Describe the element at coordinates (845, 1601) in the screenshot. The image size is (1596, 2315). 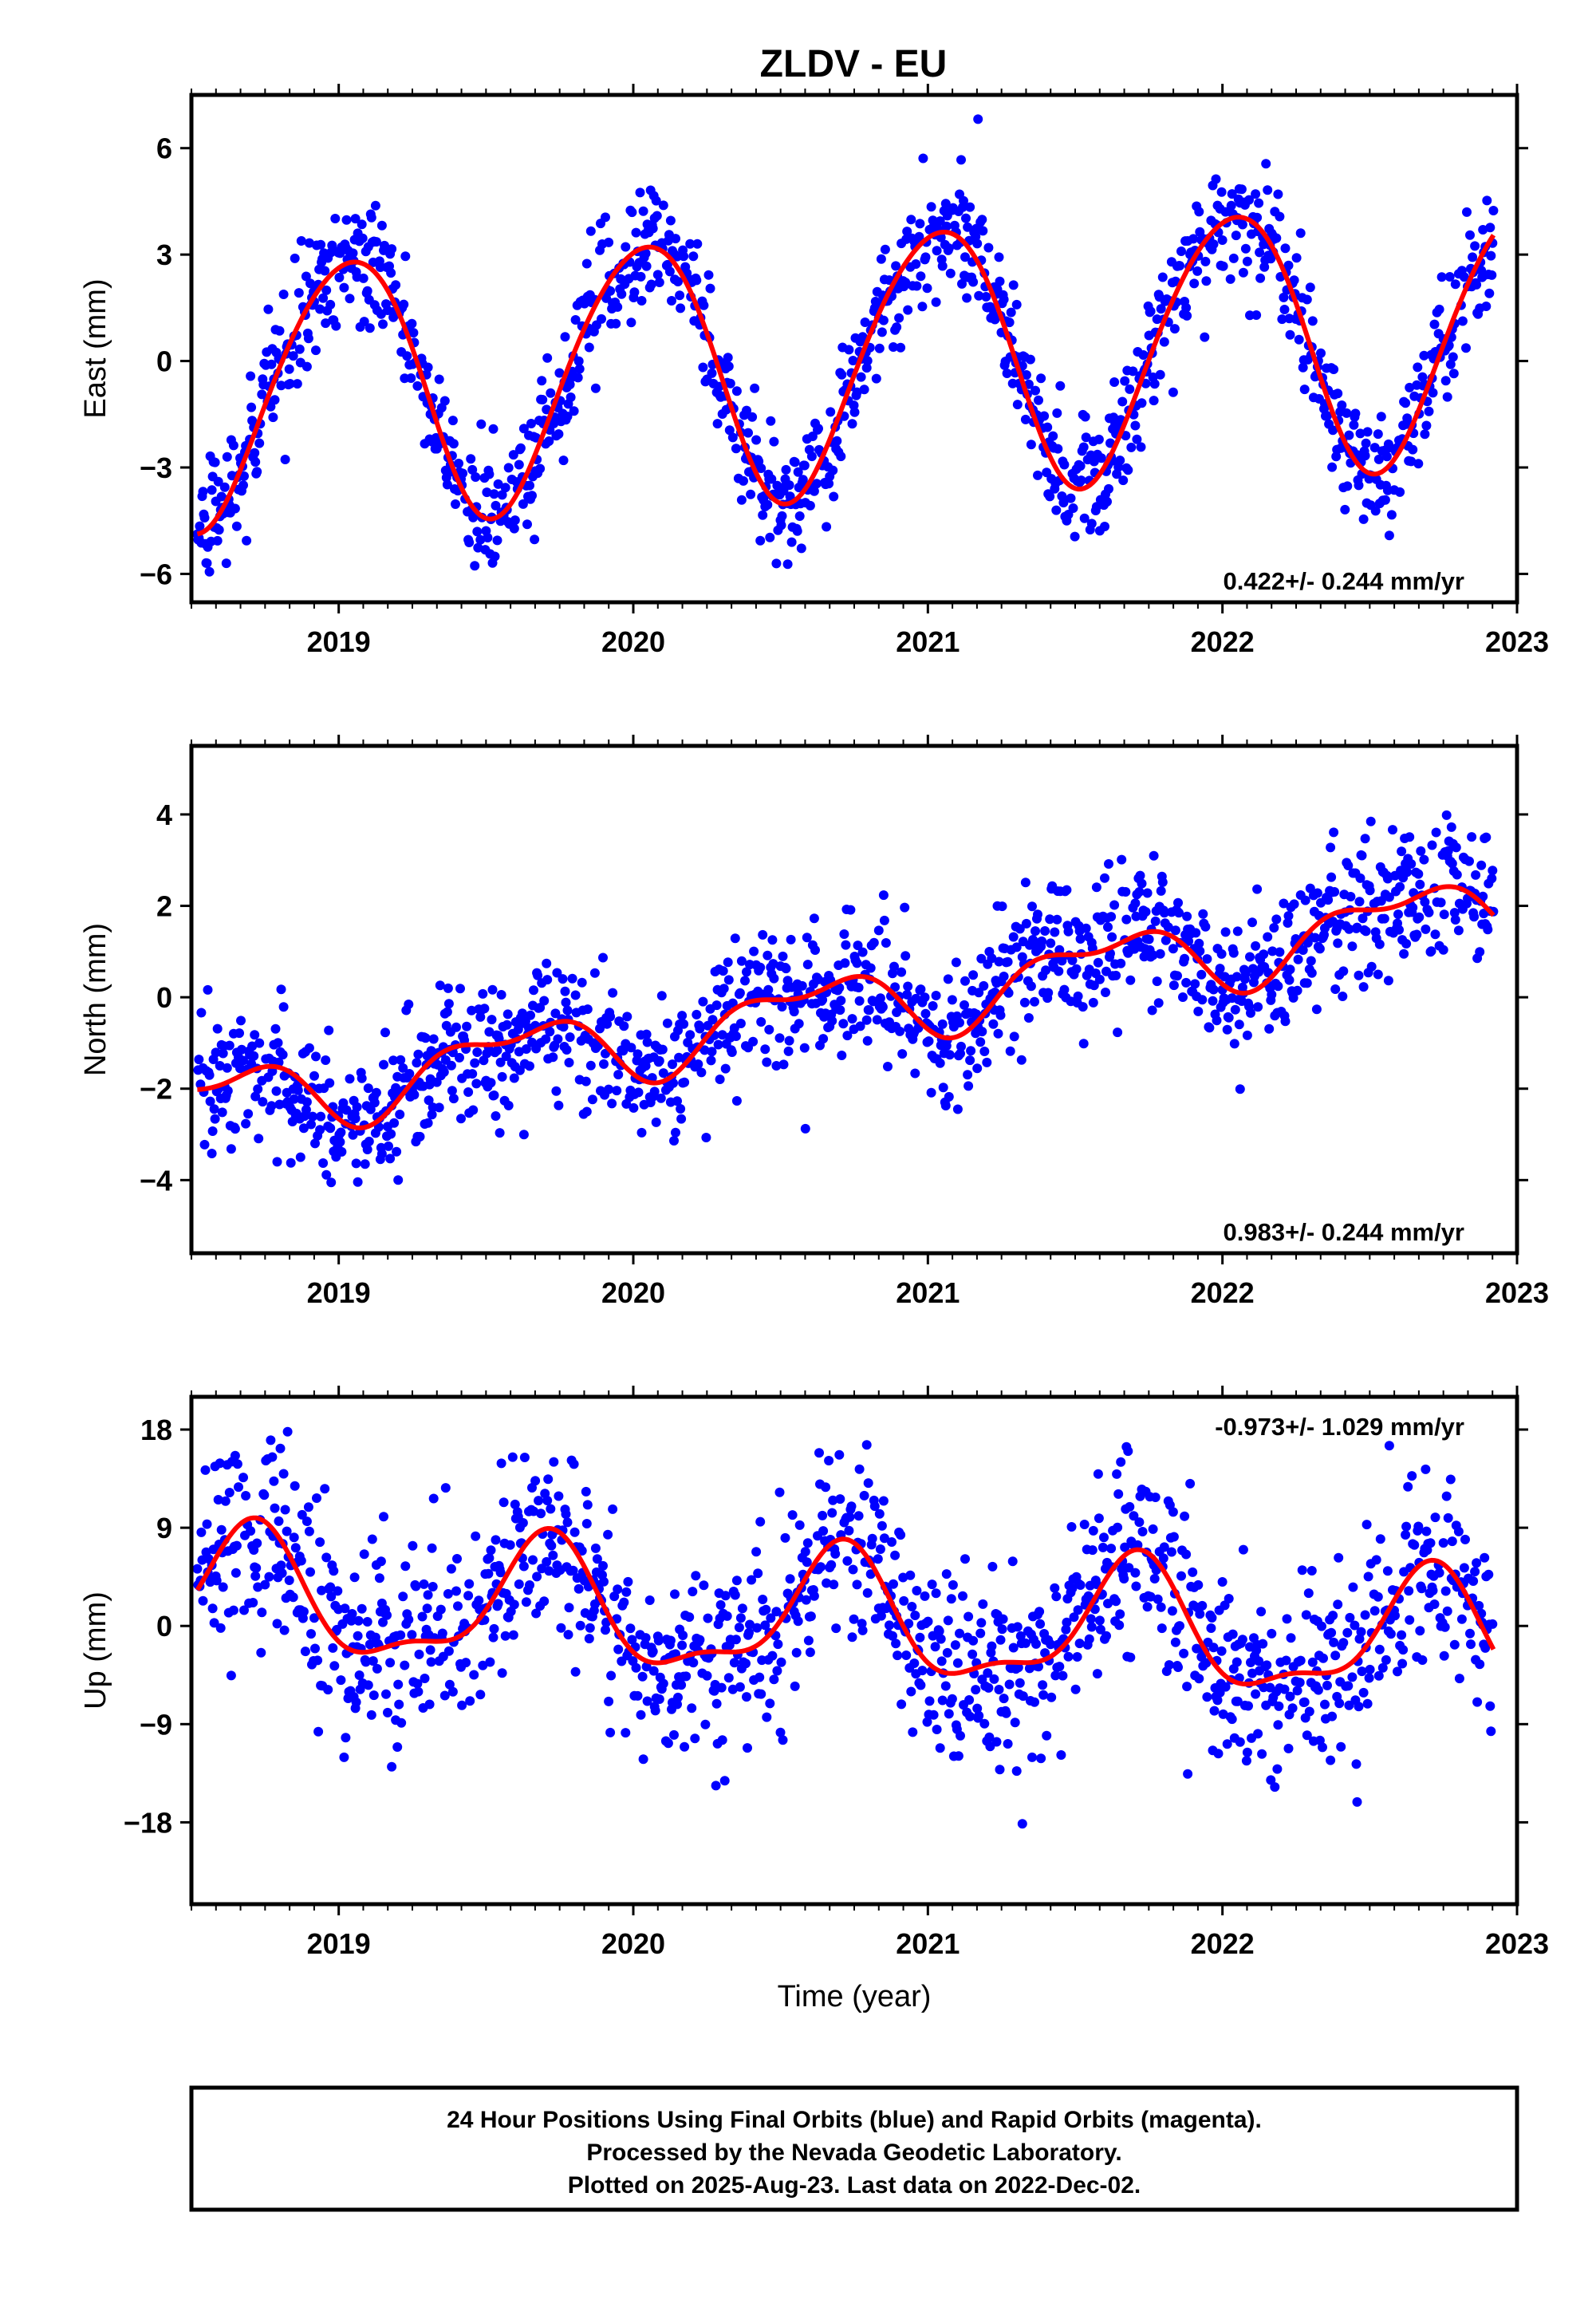
I see `up-model-line` at that location.